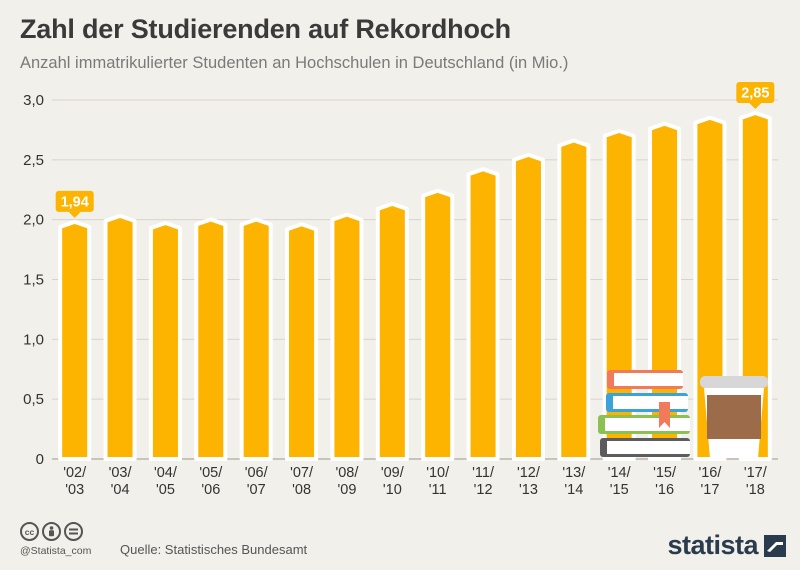 This screenshot has height=570, width=800. Describe the element at coordinates (483, 481) in the screenshot. I see `x-tick-label: '11/'12` at that location.